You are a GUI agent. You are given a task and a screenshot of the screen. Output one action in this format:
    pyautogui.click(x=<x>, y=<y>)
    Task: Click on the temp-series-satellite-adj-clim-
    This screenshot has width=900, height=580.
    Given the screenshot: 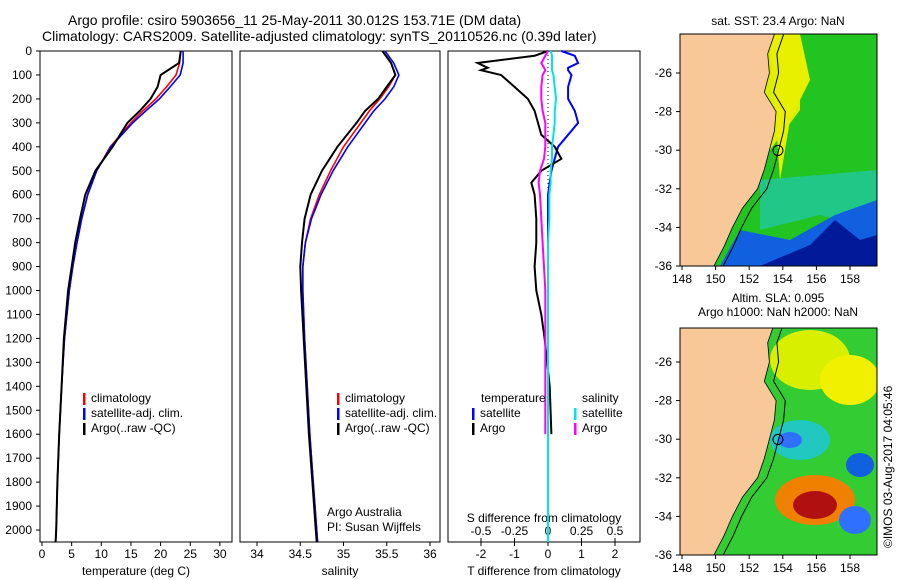 What is the action you would take?
    pyautogui.click(x=119, y=297)
    